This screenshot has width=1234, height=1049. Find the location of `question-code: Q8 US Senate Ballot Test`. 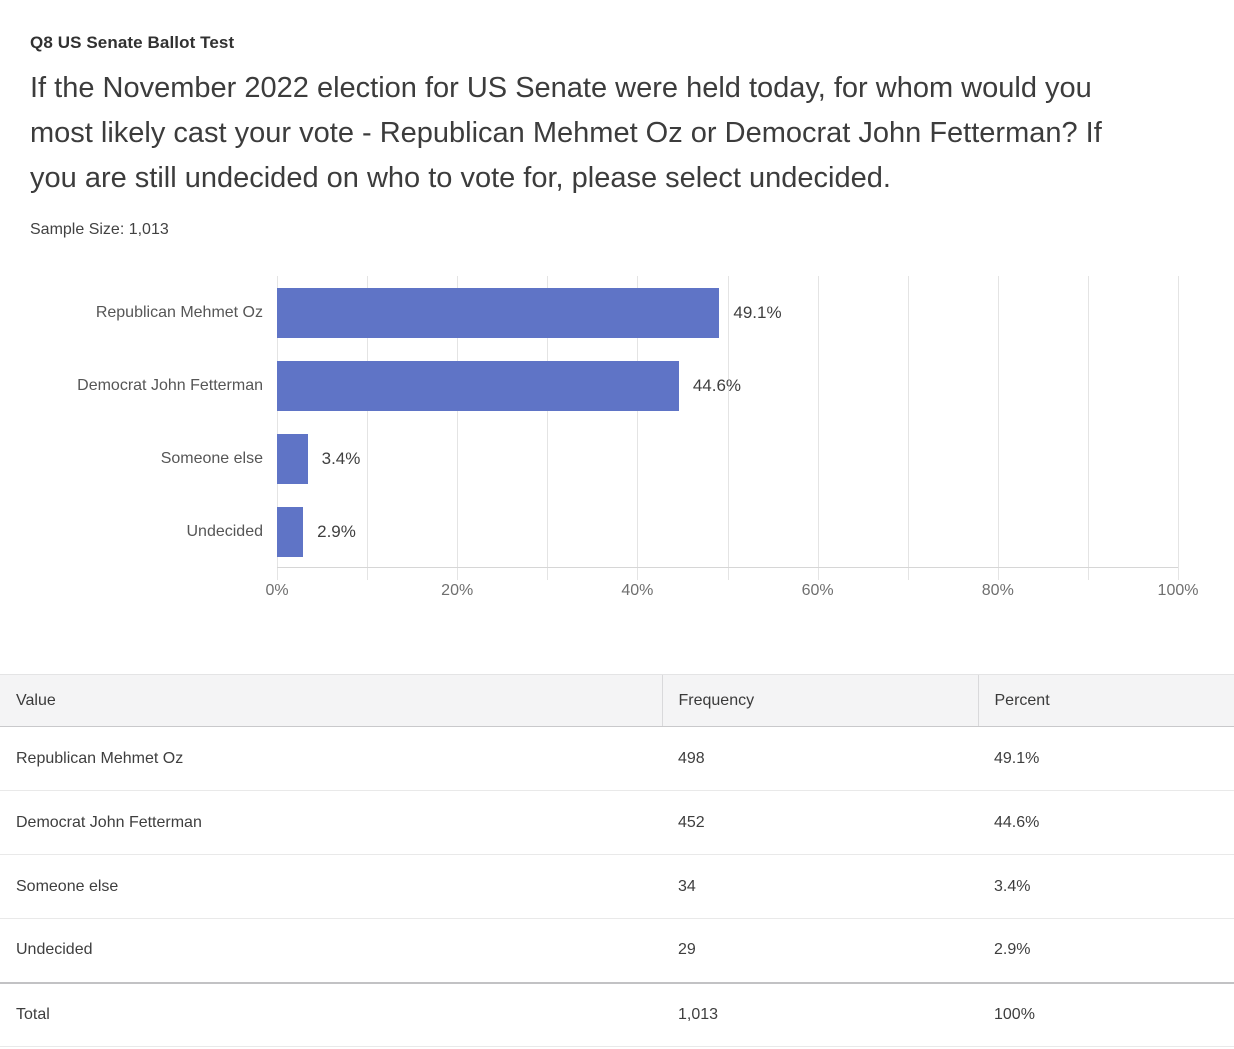

question-code: Q8 US Senate Ballot Test is located at coordinates (132, 42).